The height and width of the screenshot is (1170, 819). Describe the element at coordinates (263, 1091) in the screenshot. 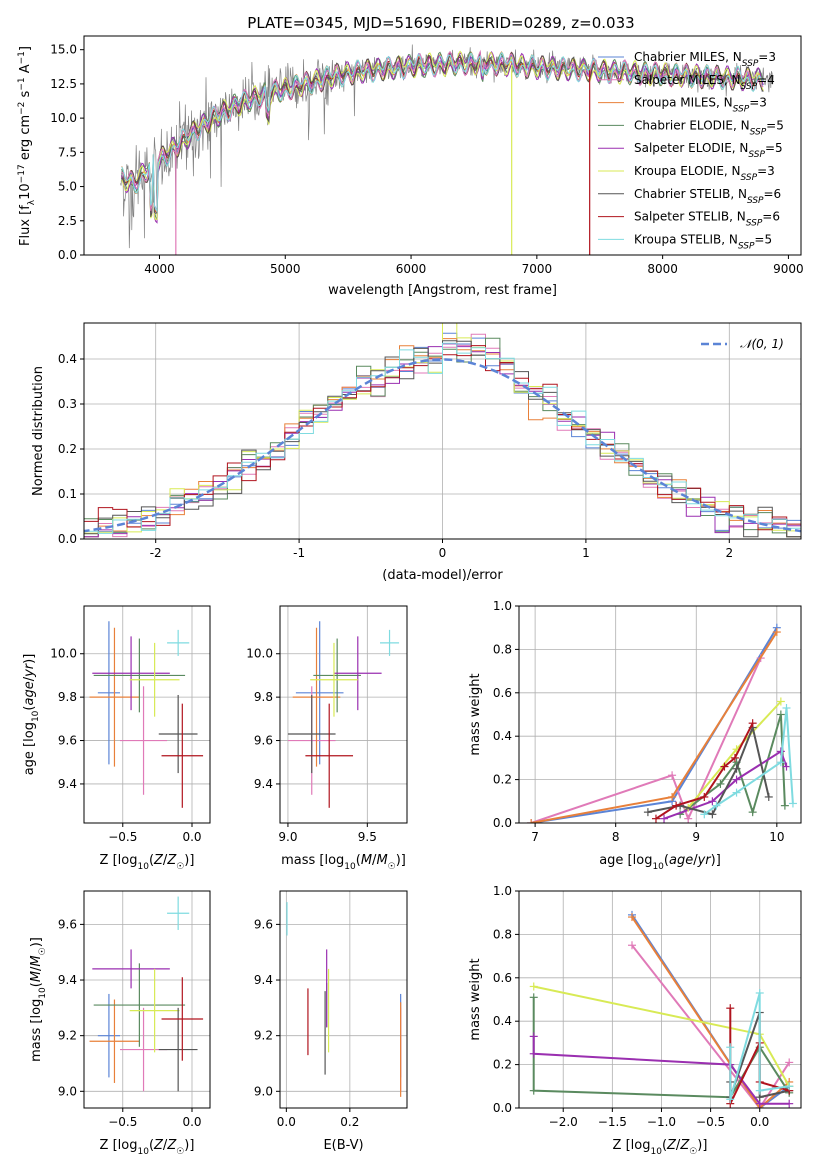

I see `y-tick-label: 9.0` at that location.